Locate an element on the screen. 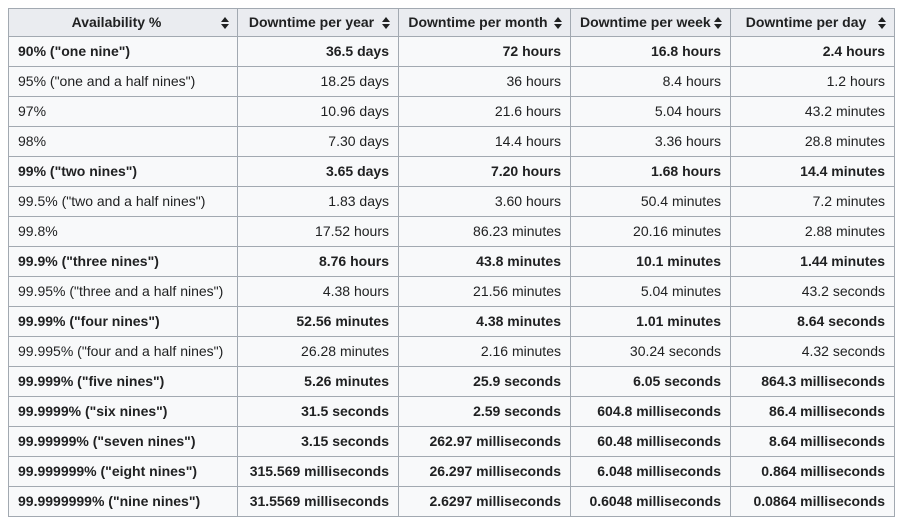  sort-header-downtime-year: Downtime per year is located at coordinates (318, 22).